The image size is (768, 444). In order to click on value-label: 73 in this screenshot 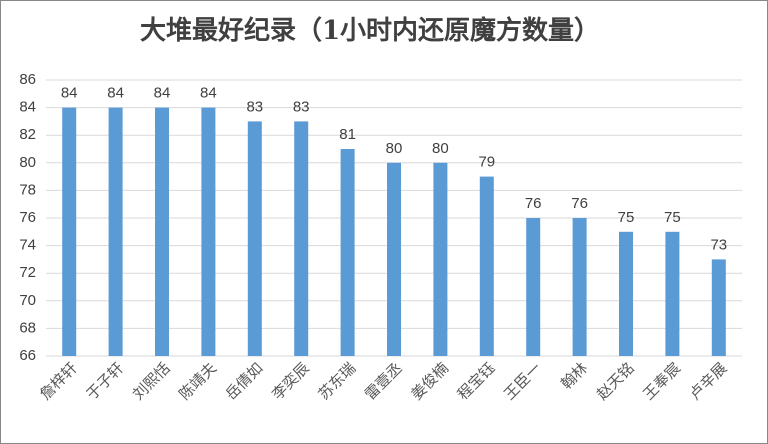, I will do `click(718, 244)`.